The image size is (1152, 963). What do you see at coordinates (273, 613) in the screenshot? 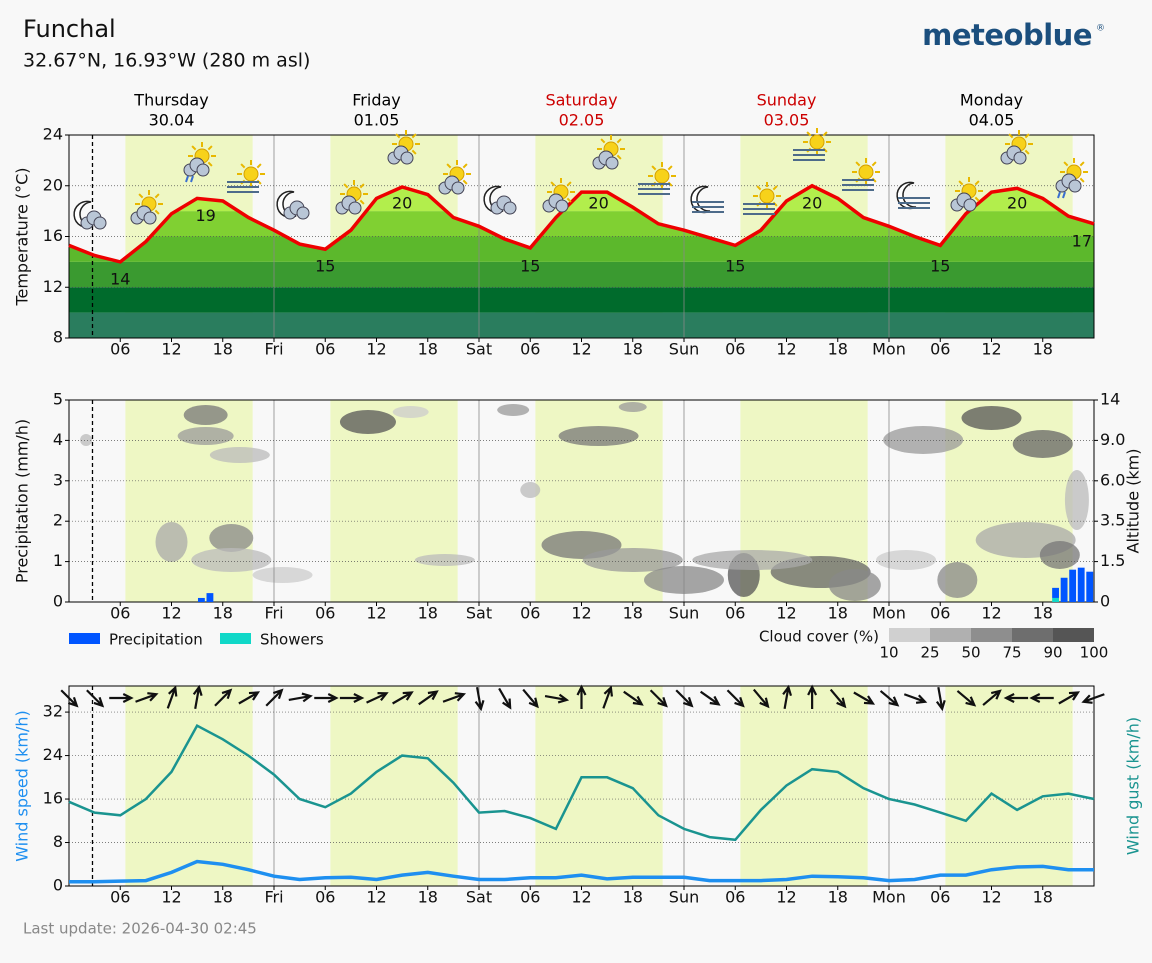
I see `x-tick-label: Fri` at bounding box center [273, 613].